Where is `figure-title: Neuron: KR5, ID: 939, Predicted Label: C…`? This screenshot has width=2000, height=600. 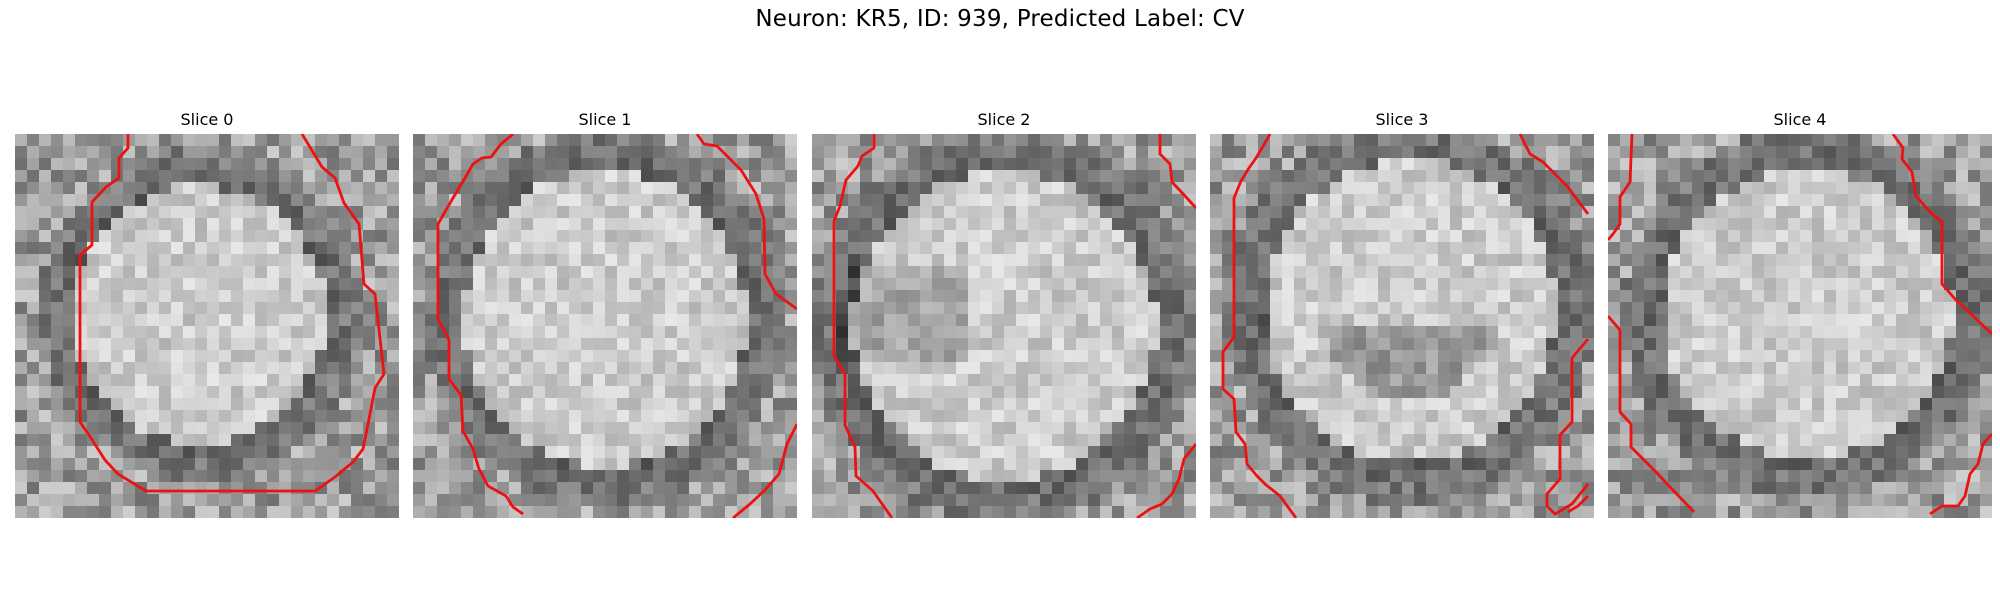 figure-title: Neuron: KR5, ID: 939, Predicted Label: C… is located at coordinates (1000, 19).